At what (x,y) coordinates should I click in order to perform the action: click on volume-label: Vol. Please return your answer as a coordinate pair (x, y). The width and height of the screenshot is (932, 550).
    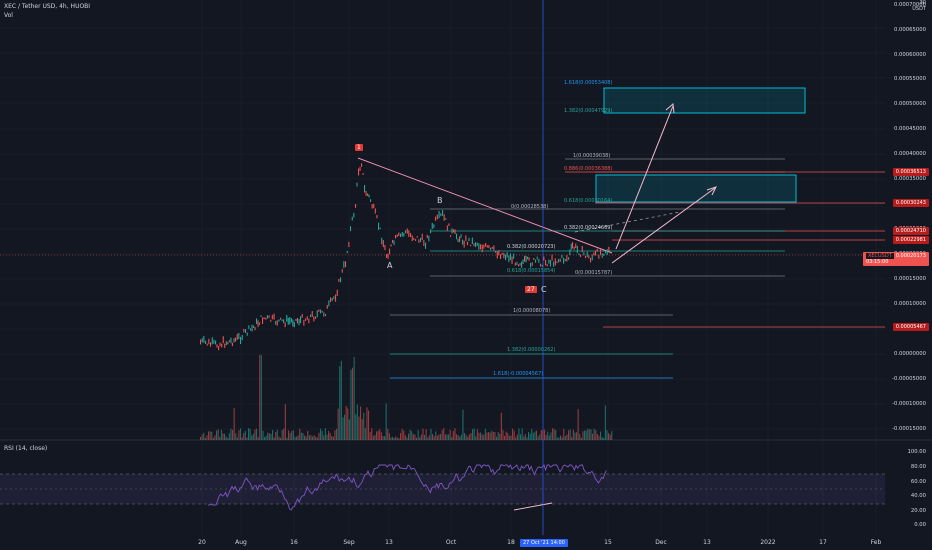
    Looking at the image, I should click on (8, 15).